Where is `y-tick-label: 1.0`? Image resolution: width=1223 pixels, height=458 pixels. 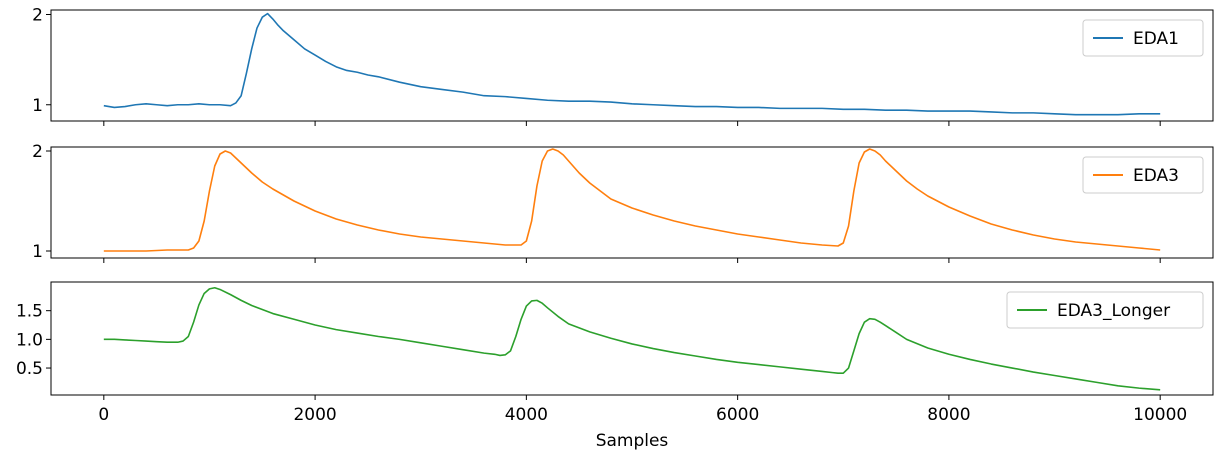 y-tick-label: 1.0 is located at coordinates (29, 340).